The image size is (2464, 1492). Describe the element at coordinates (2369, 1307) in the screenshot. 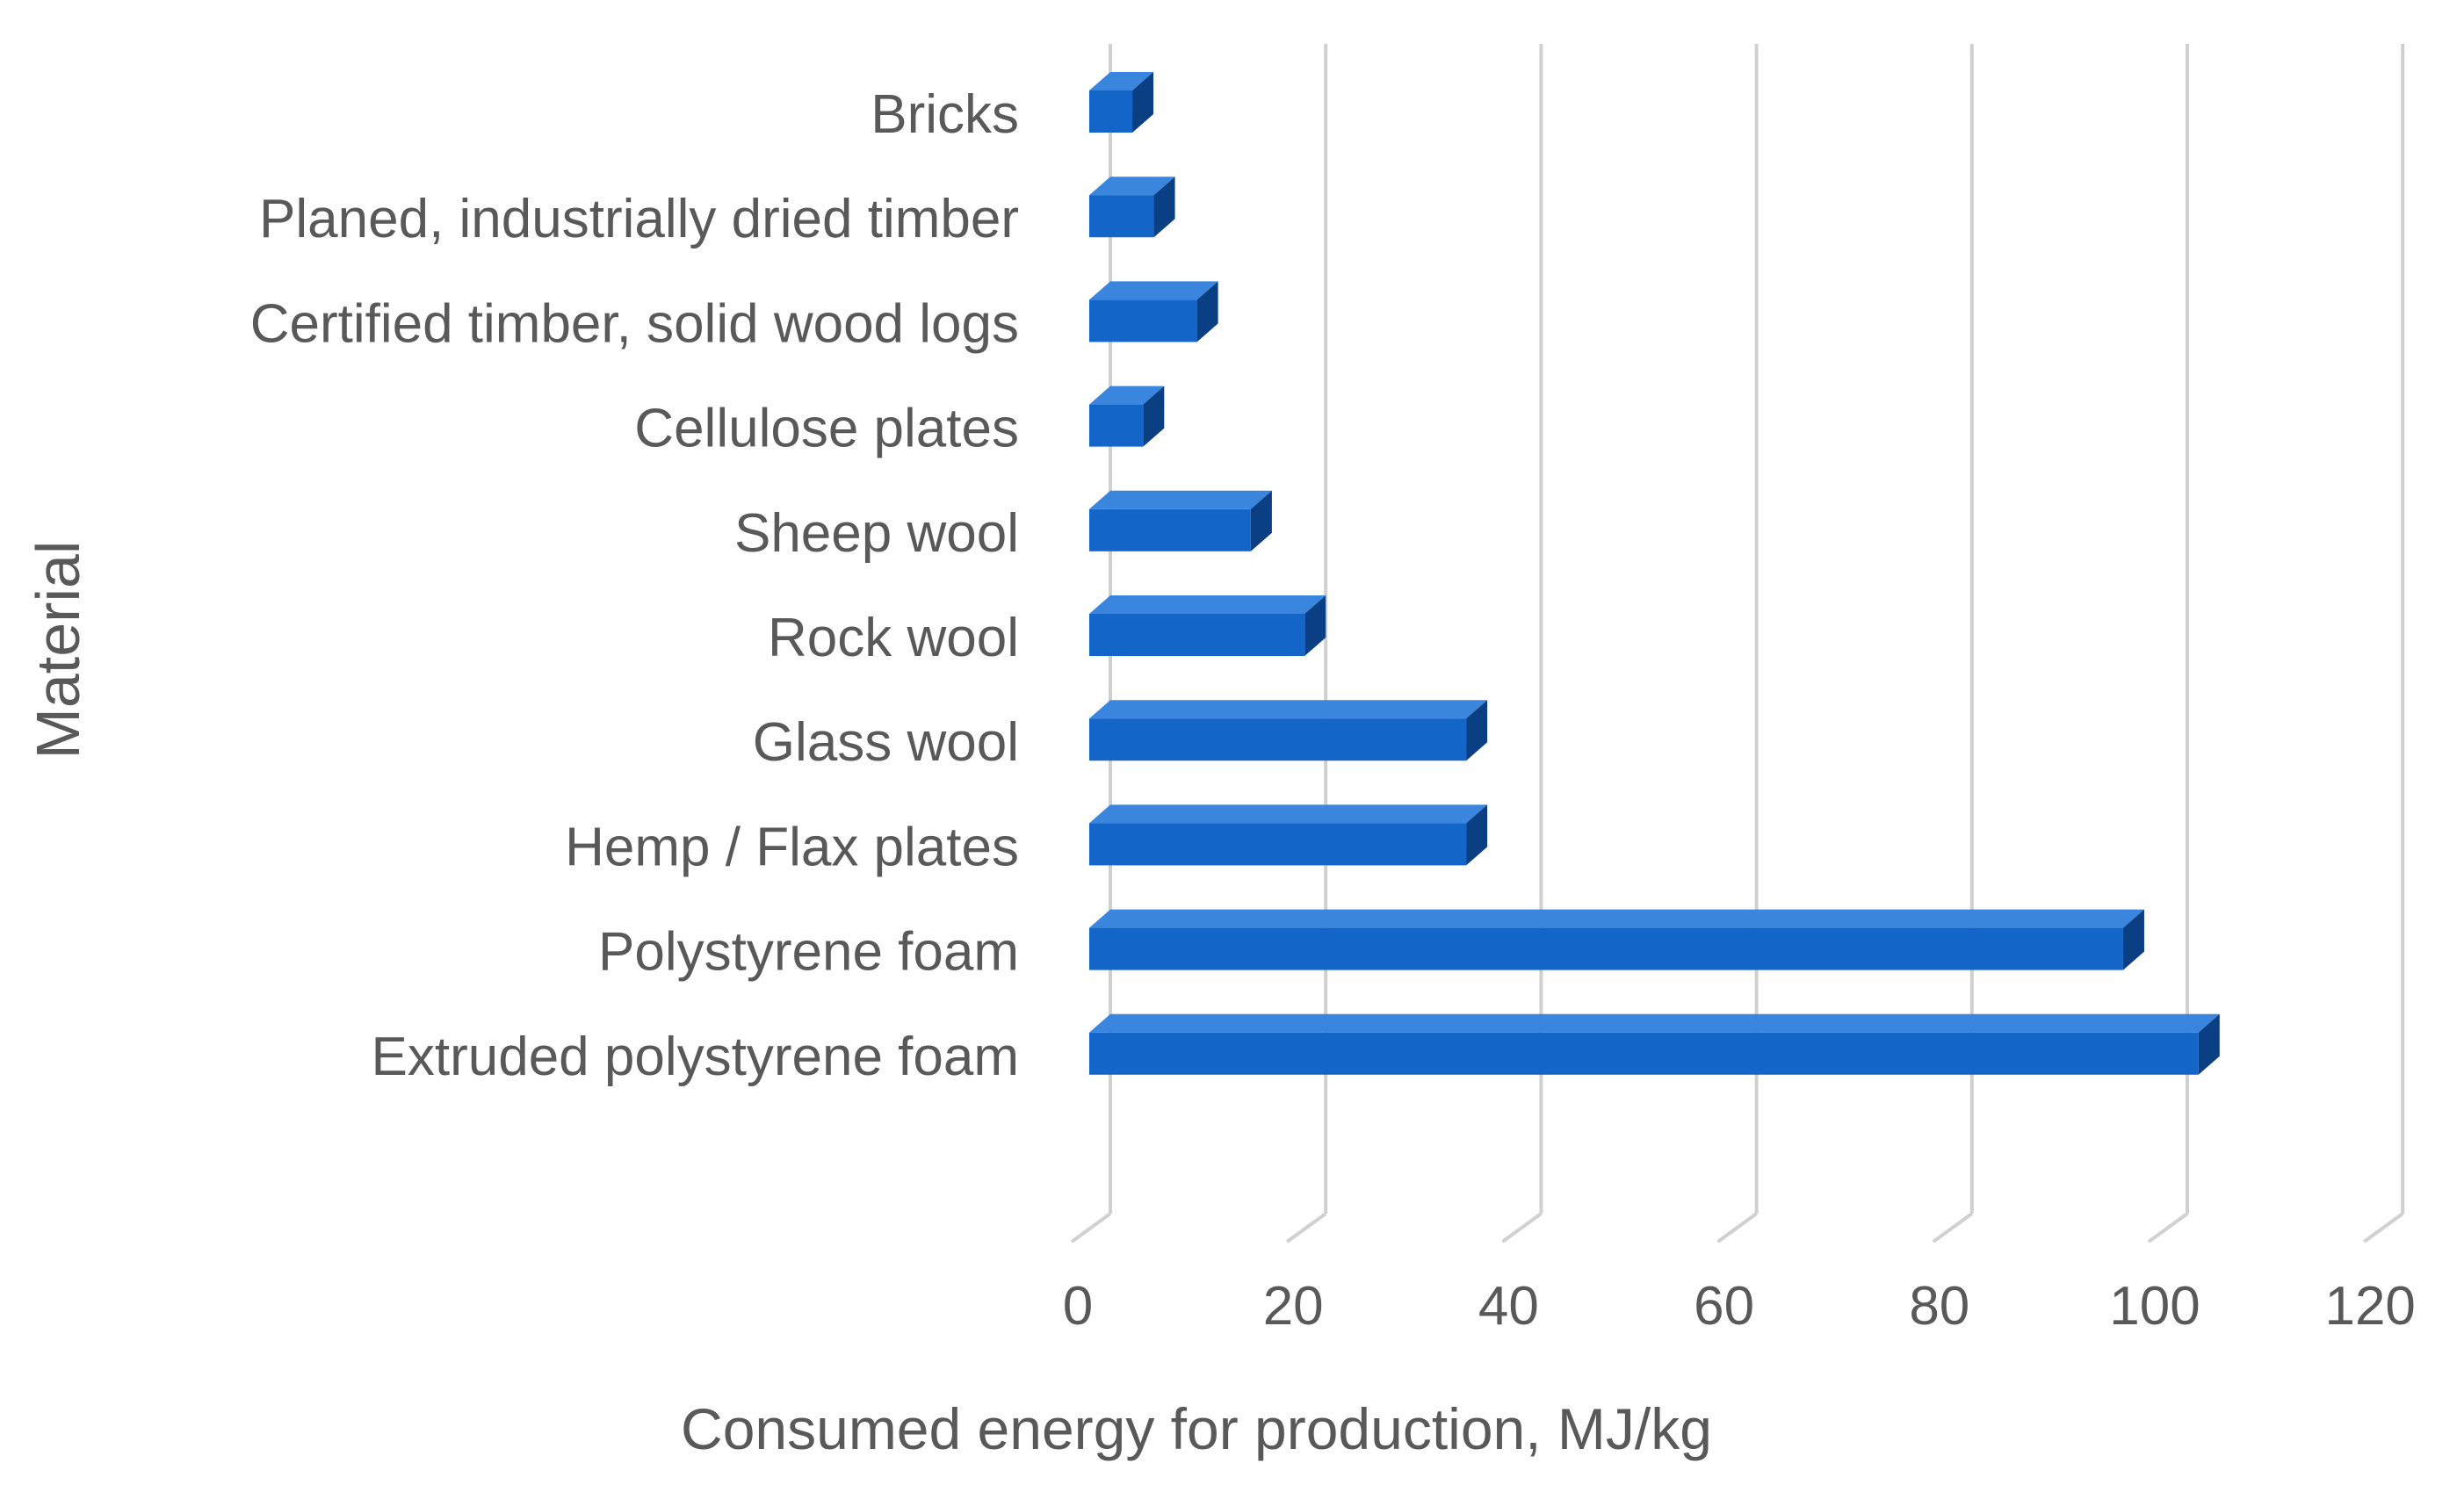

I see `x-tick-label: 120` at that location.